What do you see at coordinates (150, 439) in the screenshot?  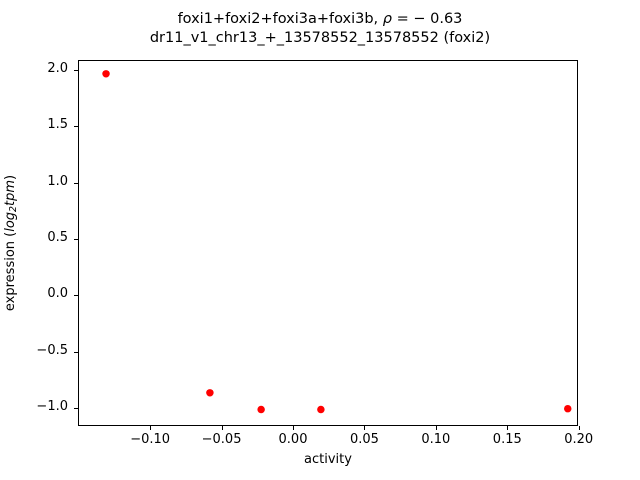 I see `x-tick-label: −0.10` at bounding box center [150, 439].